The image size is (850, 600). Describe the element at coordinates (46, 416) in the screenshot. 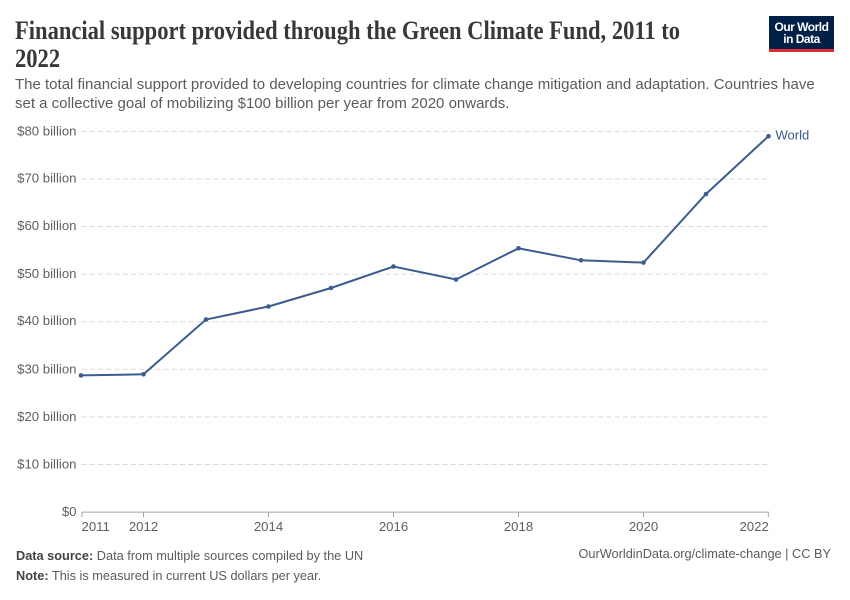

I see `svg-text: $20 billion` at that location.